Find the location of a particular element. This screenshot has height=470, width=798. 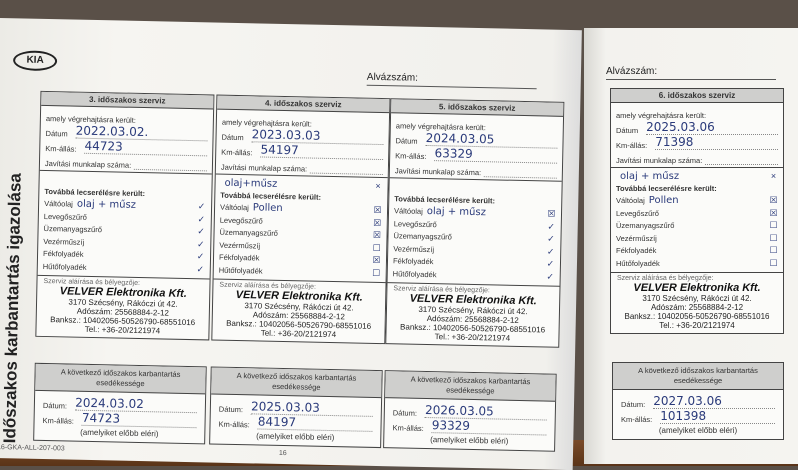

handwritten-note: olaj+műsz is located at coordinates (250, 183).